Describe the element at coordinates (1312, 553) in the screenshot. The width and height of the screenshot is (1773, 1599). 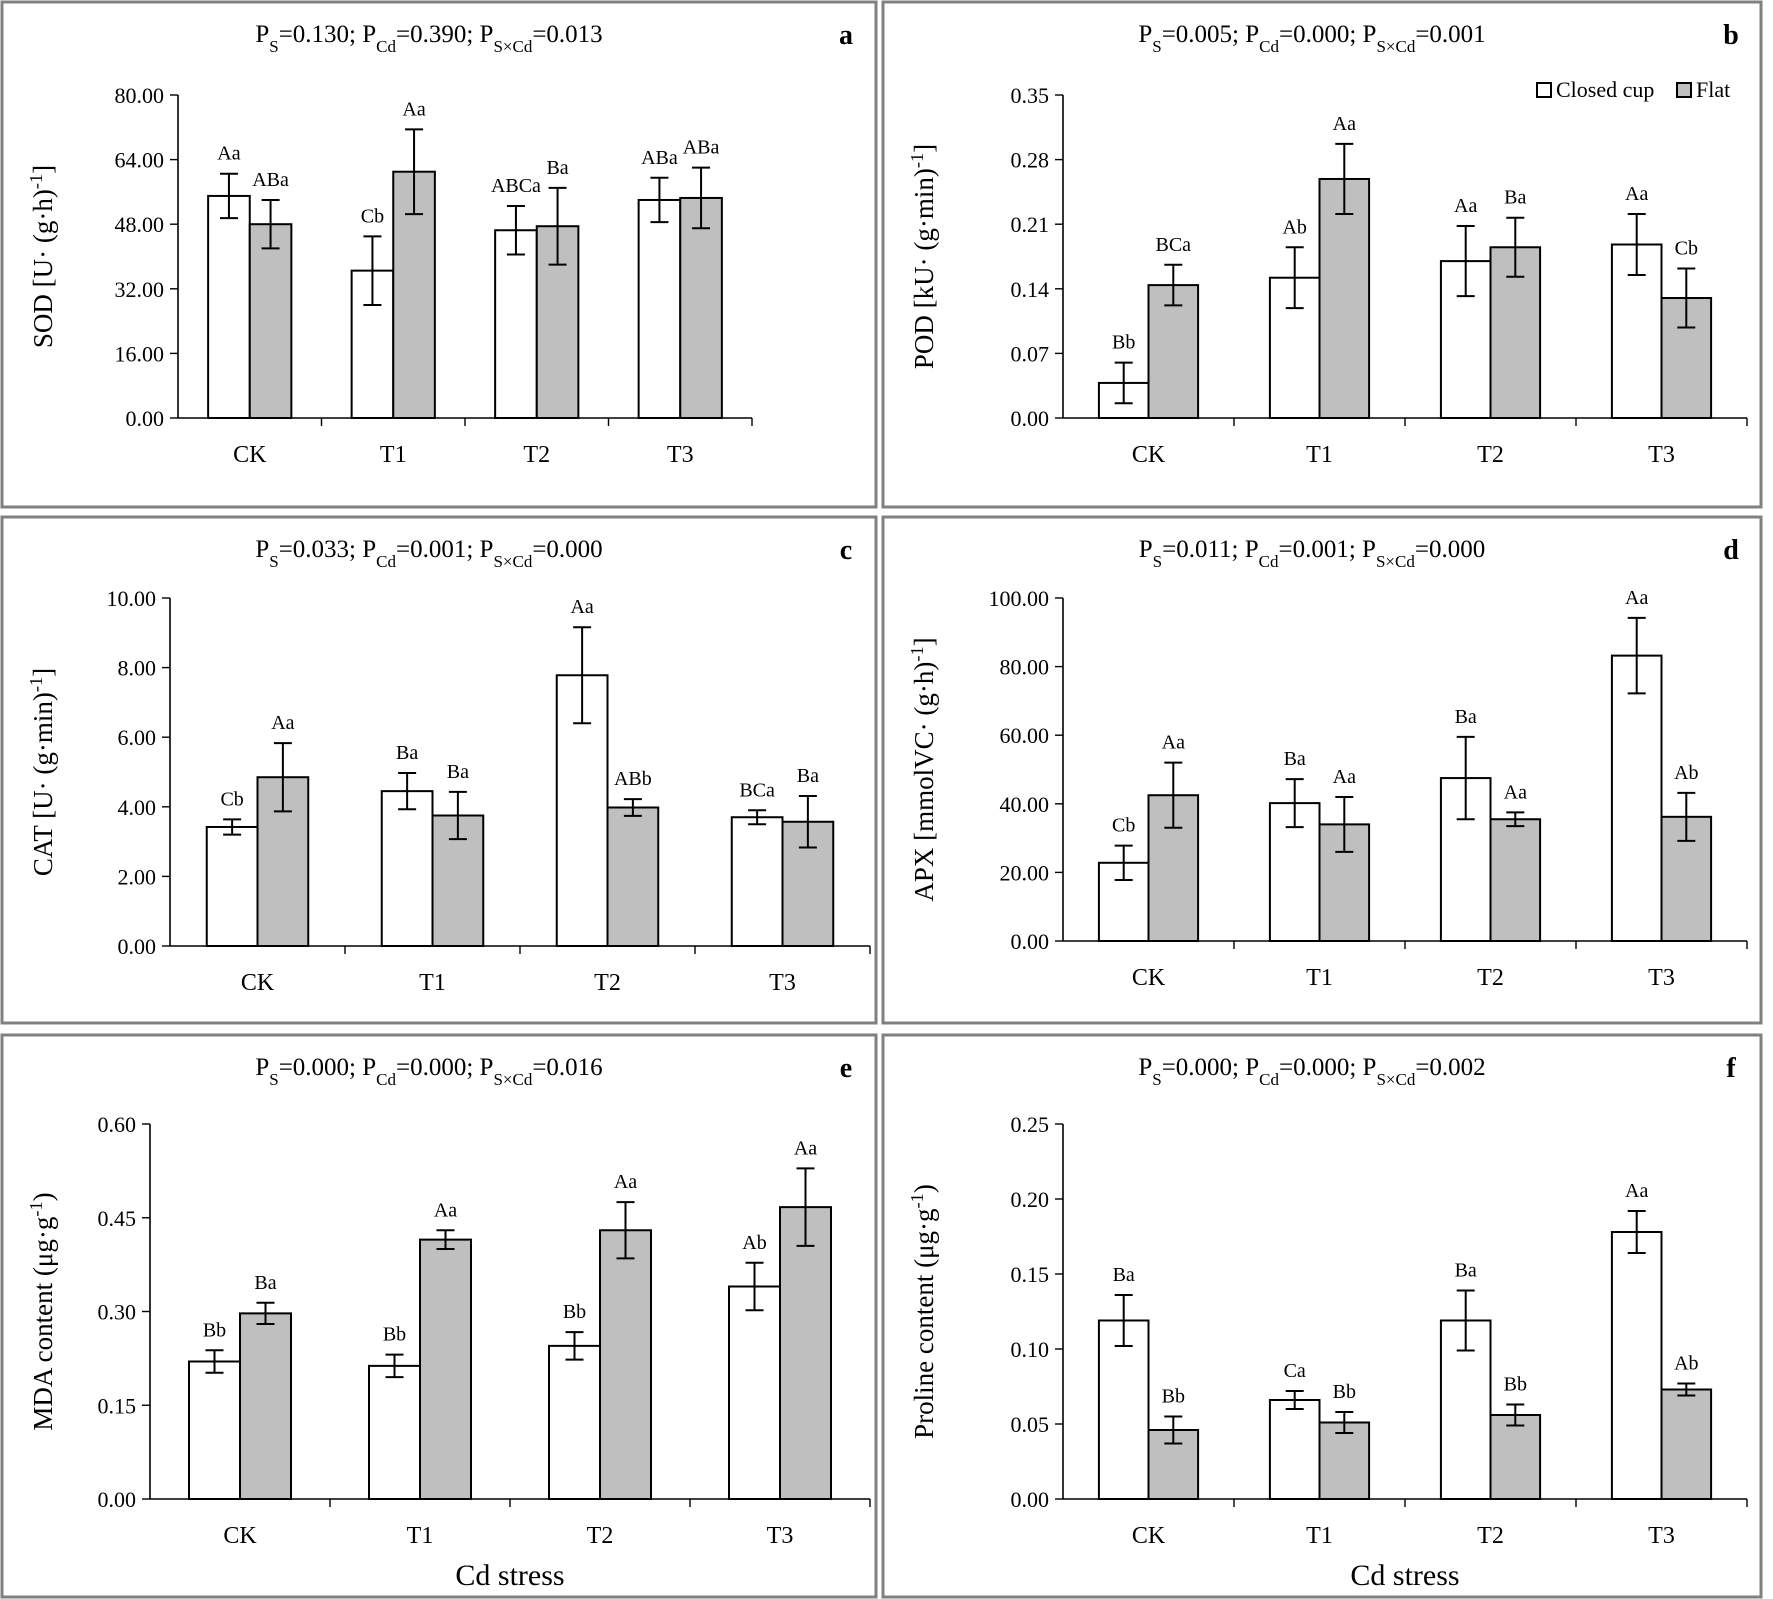
I see `pvalue-header: PS=0.011; PCd=0.001; PS×Cd=0.000` at that location.